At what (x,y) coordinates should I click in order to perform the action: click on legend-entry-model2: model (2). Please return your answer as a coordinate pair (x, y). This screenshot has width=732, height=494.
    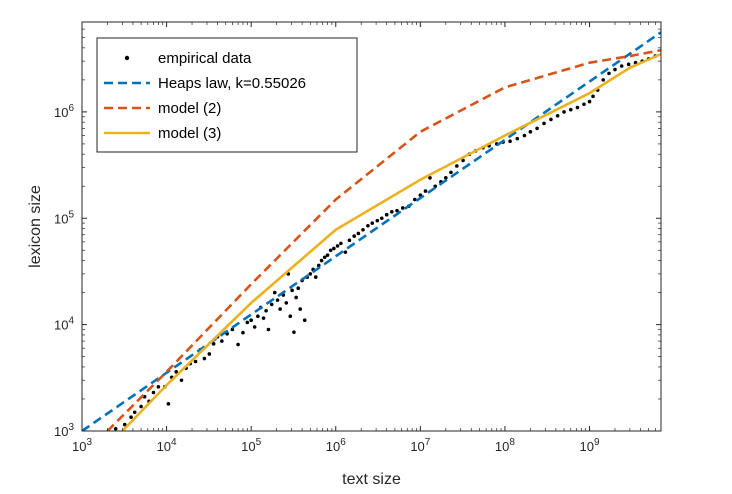
    Looking at the image, I should click on (162, 108).